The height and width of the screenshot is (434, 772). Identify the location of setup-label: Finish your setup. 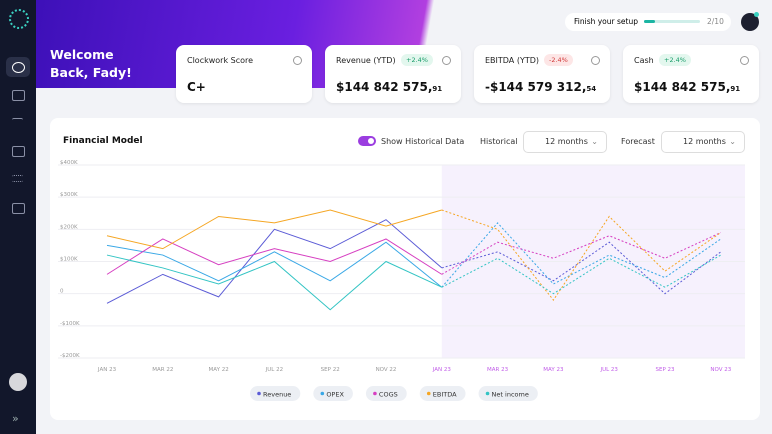
(606, 21).